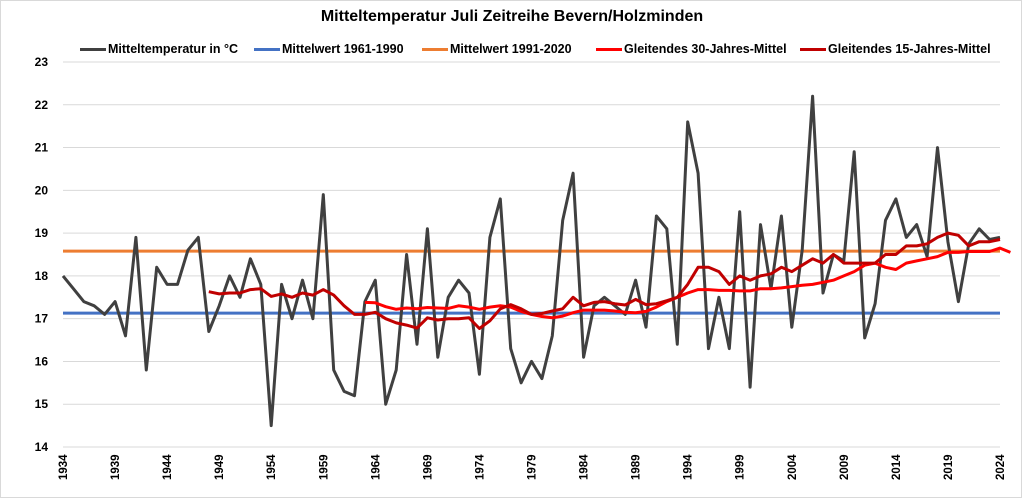 The width and height of the screenshot is (1024, 500). What do you see at coordinates (42, 404) in the screenshot?
I see `y-tick-label: 15` at bounding box center [42, 404].